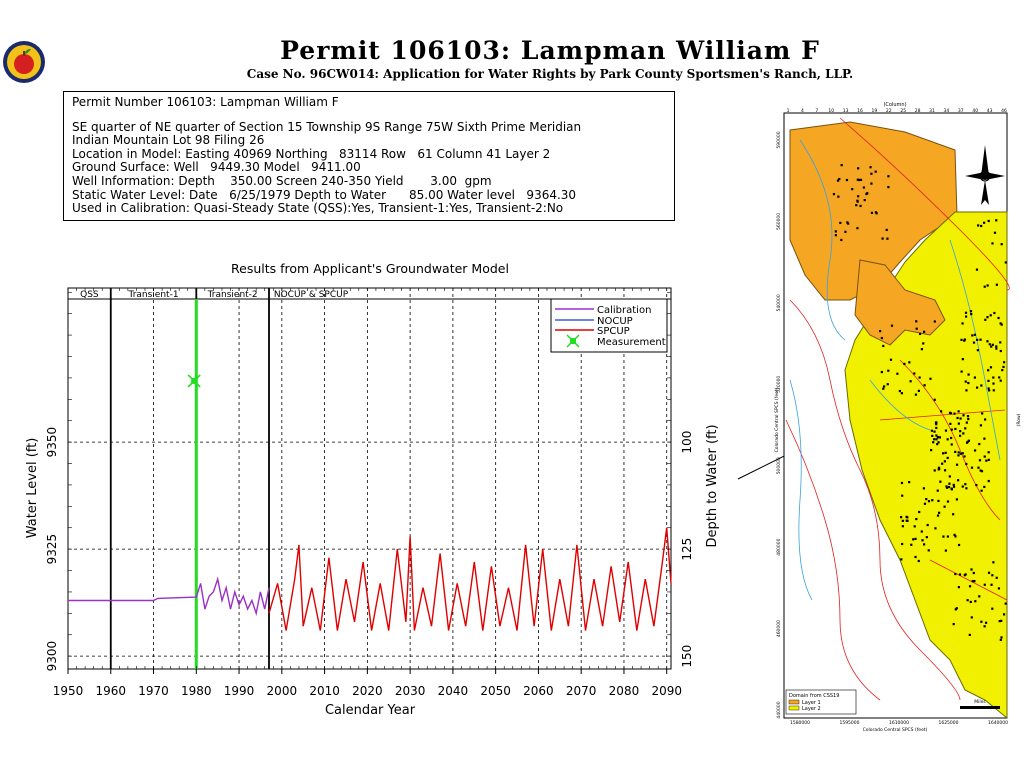 This screenshot has height=768, width=1024. What do you see at coordinates (779, 384) in the screenshot?
I see `map-northing-tick: 520000` at bounding box center [779, 384].